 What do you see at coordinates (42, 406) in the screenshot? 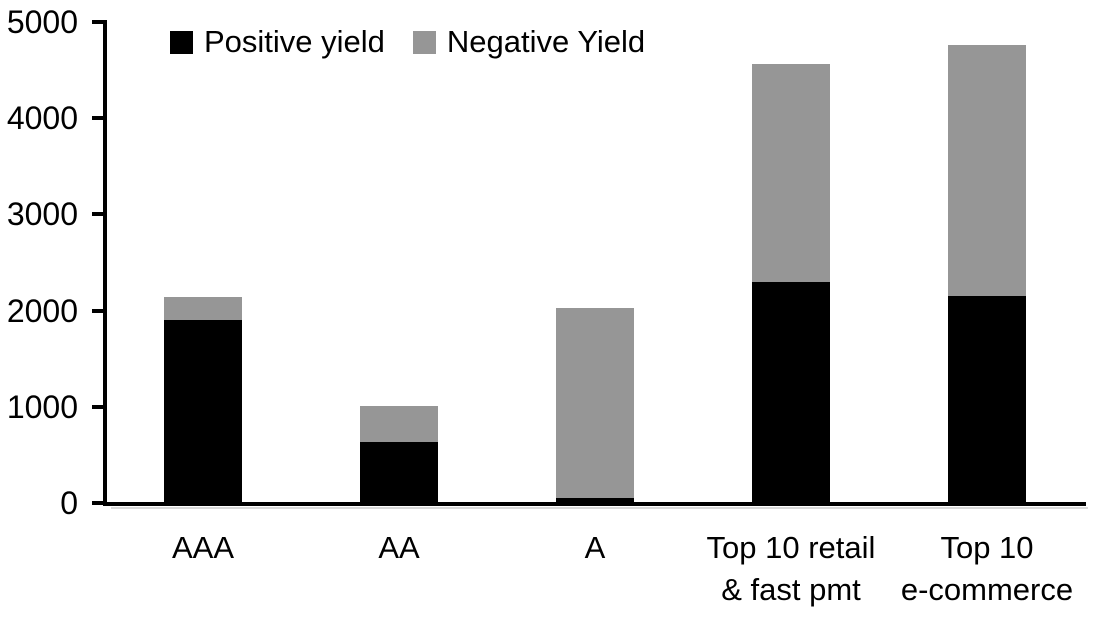
I see `y-axis-tick-label: 1000` at bounding box center [42, 406].